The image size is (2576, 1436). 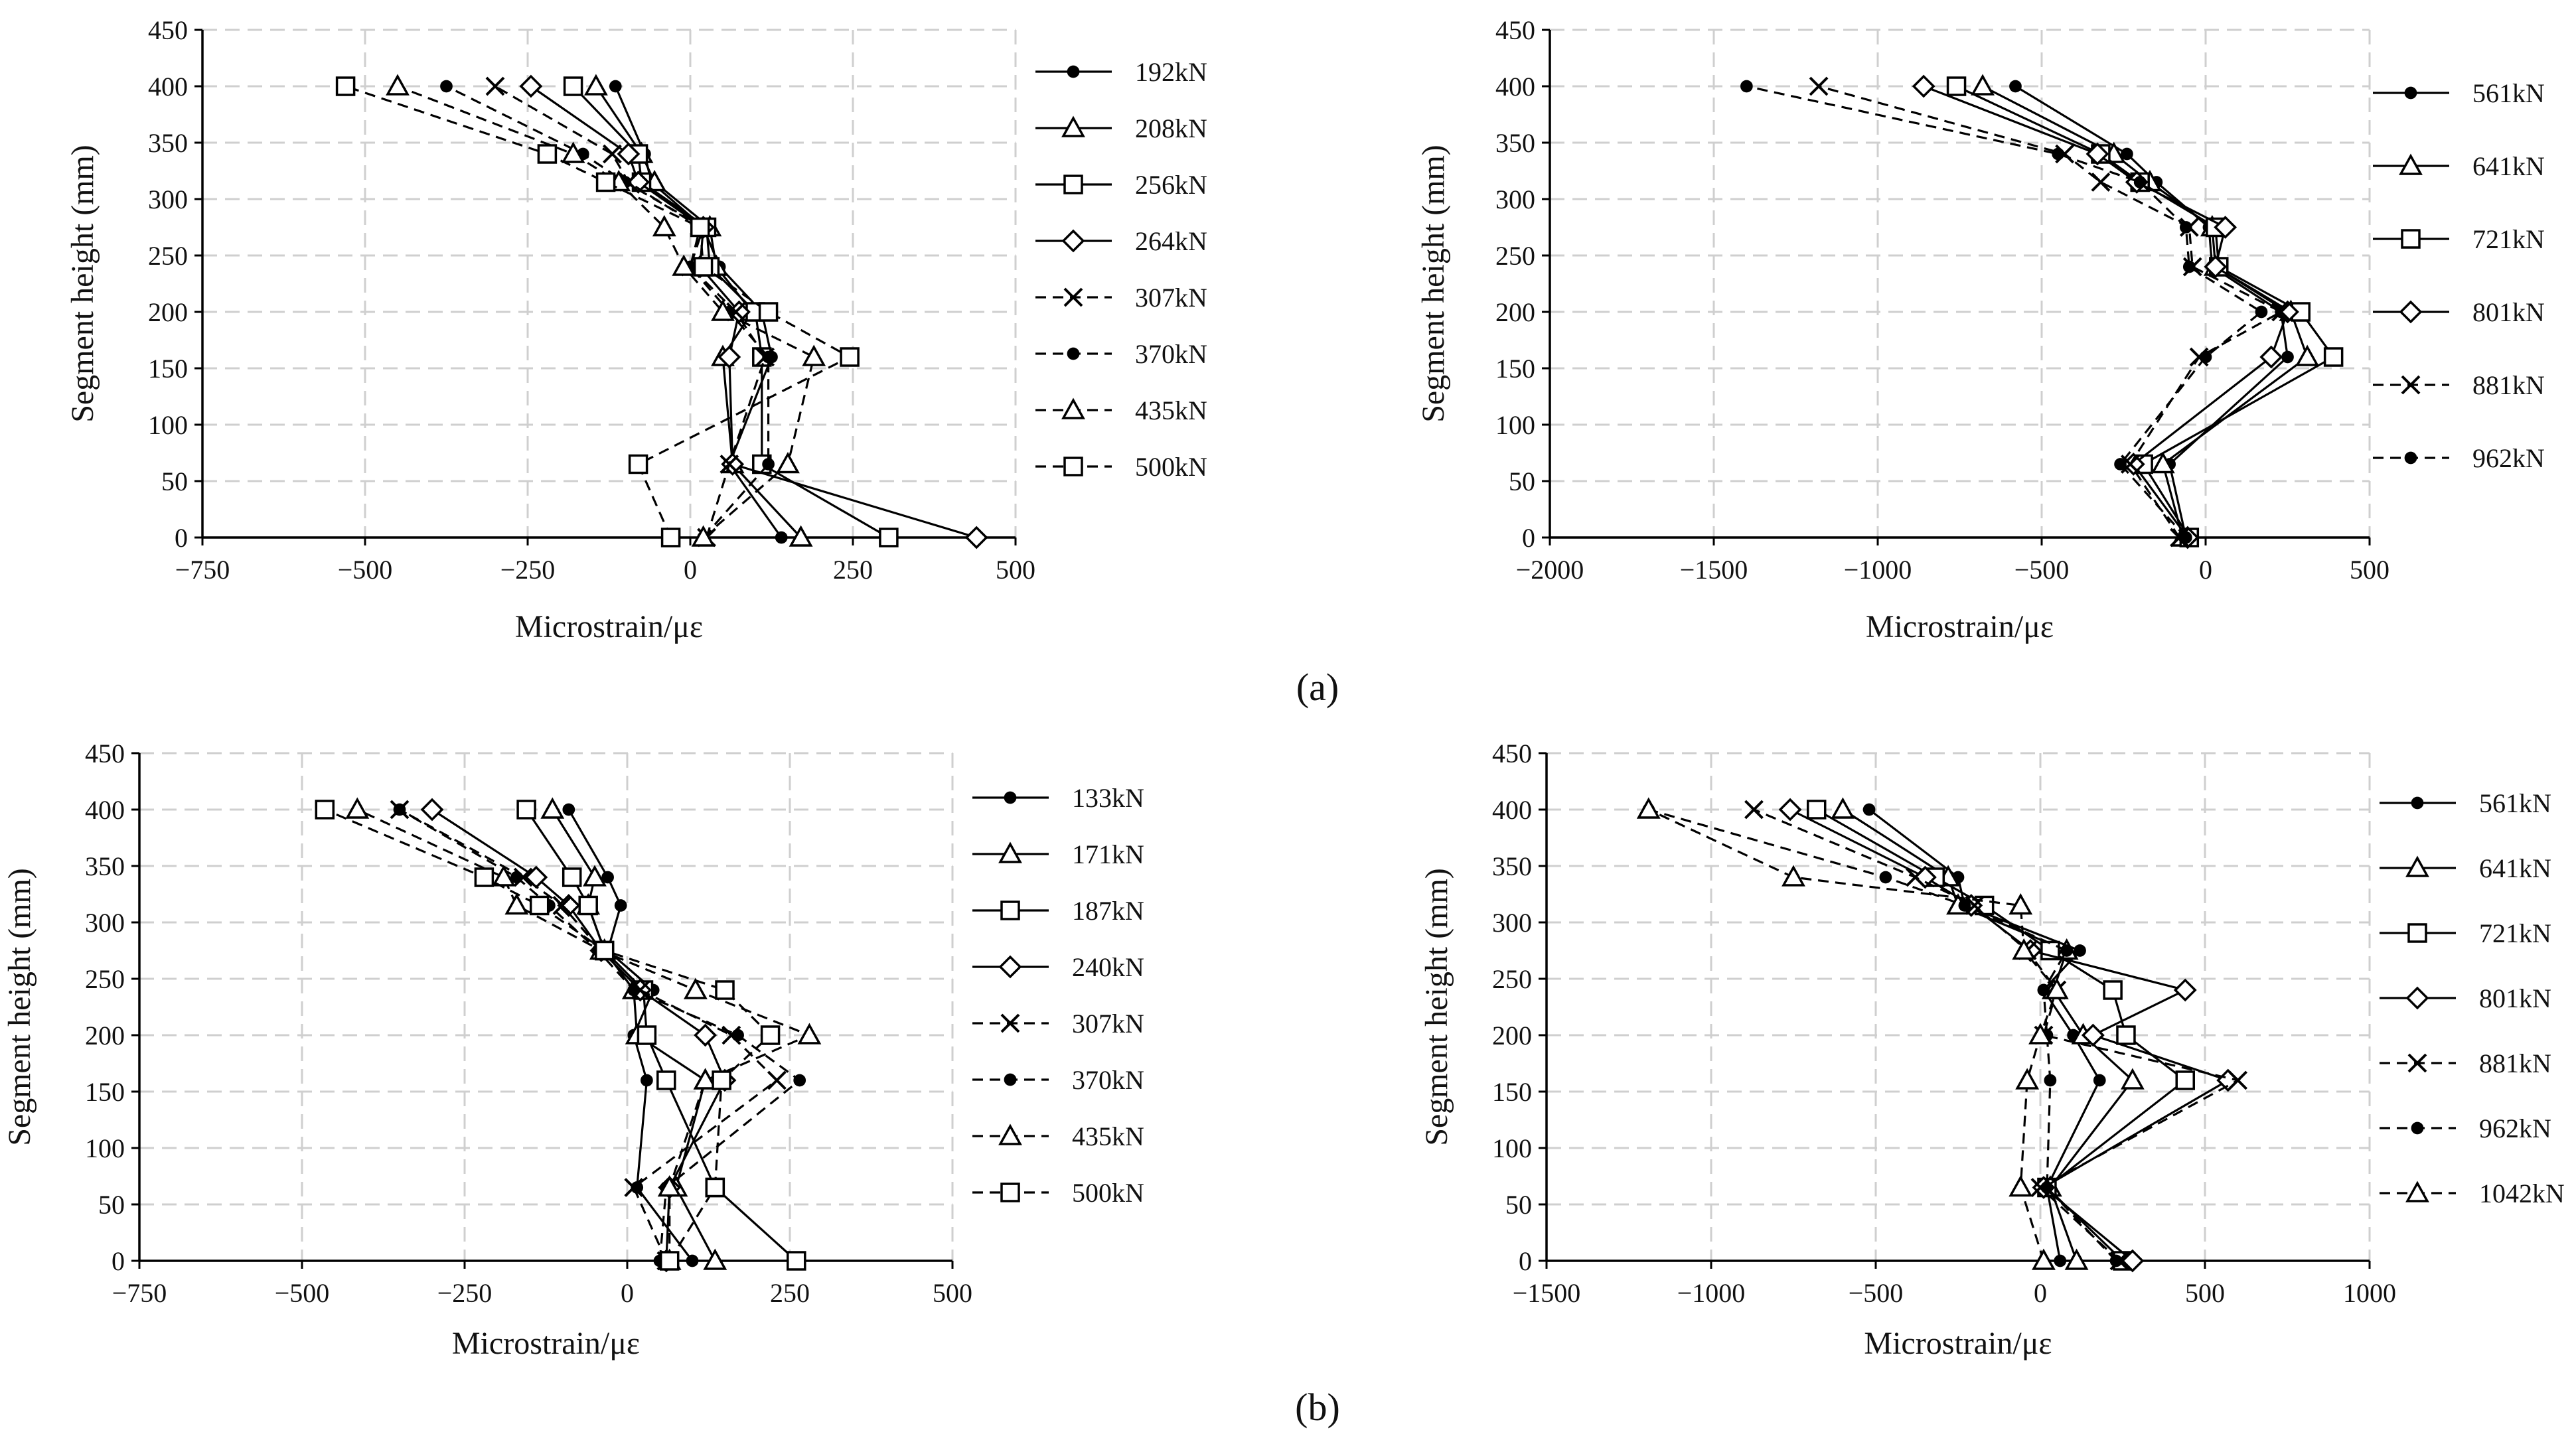 What do you see at coordinates (2465, 1128) in the screenshot?
I see `legend-entry: 962kN` at bounding box center [2465, 1128].